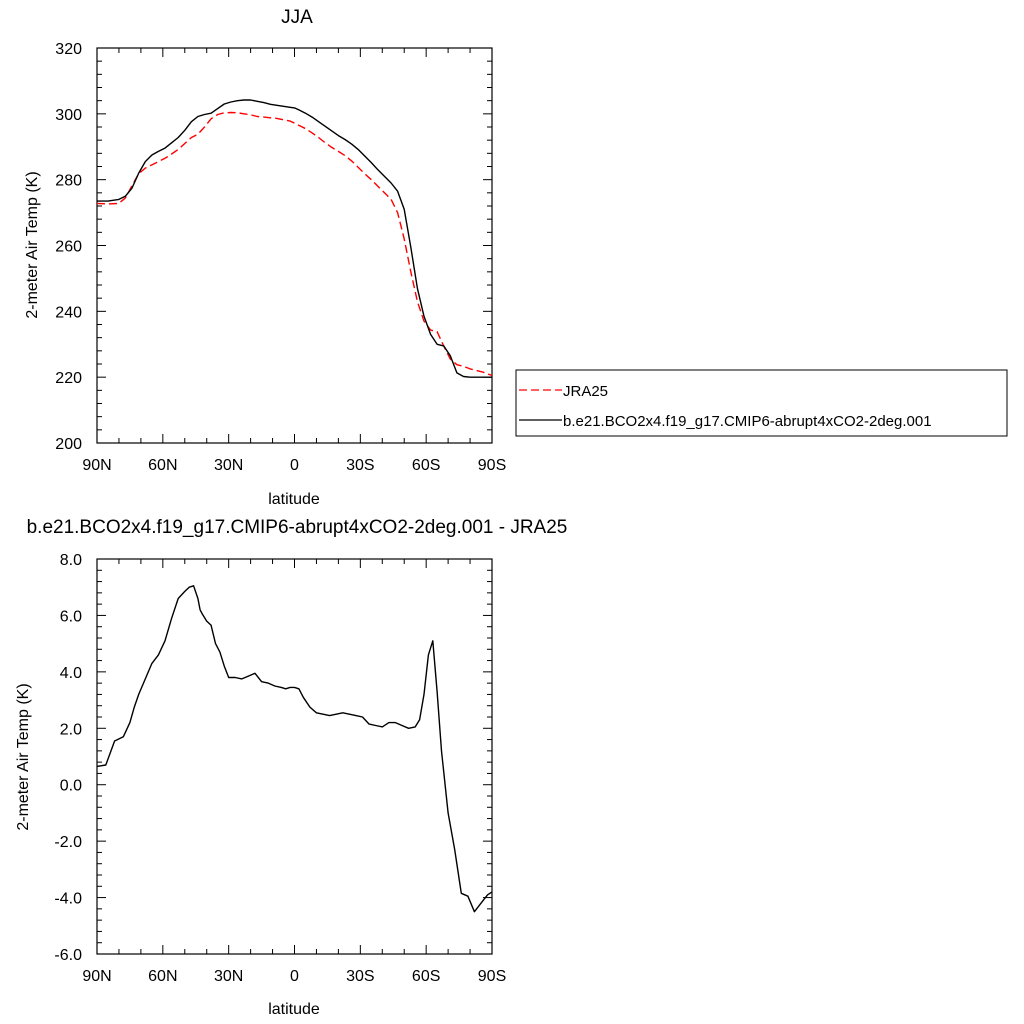  Describe the element at coordinates (23, 756) in the screenshot. I see `bottom-y-axis-label: 2-meter Air Temp (K)` at that location.